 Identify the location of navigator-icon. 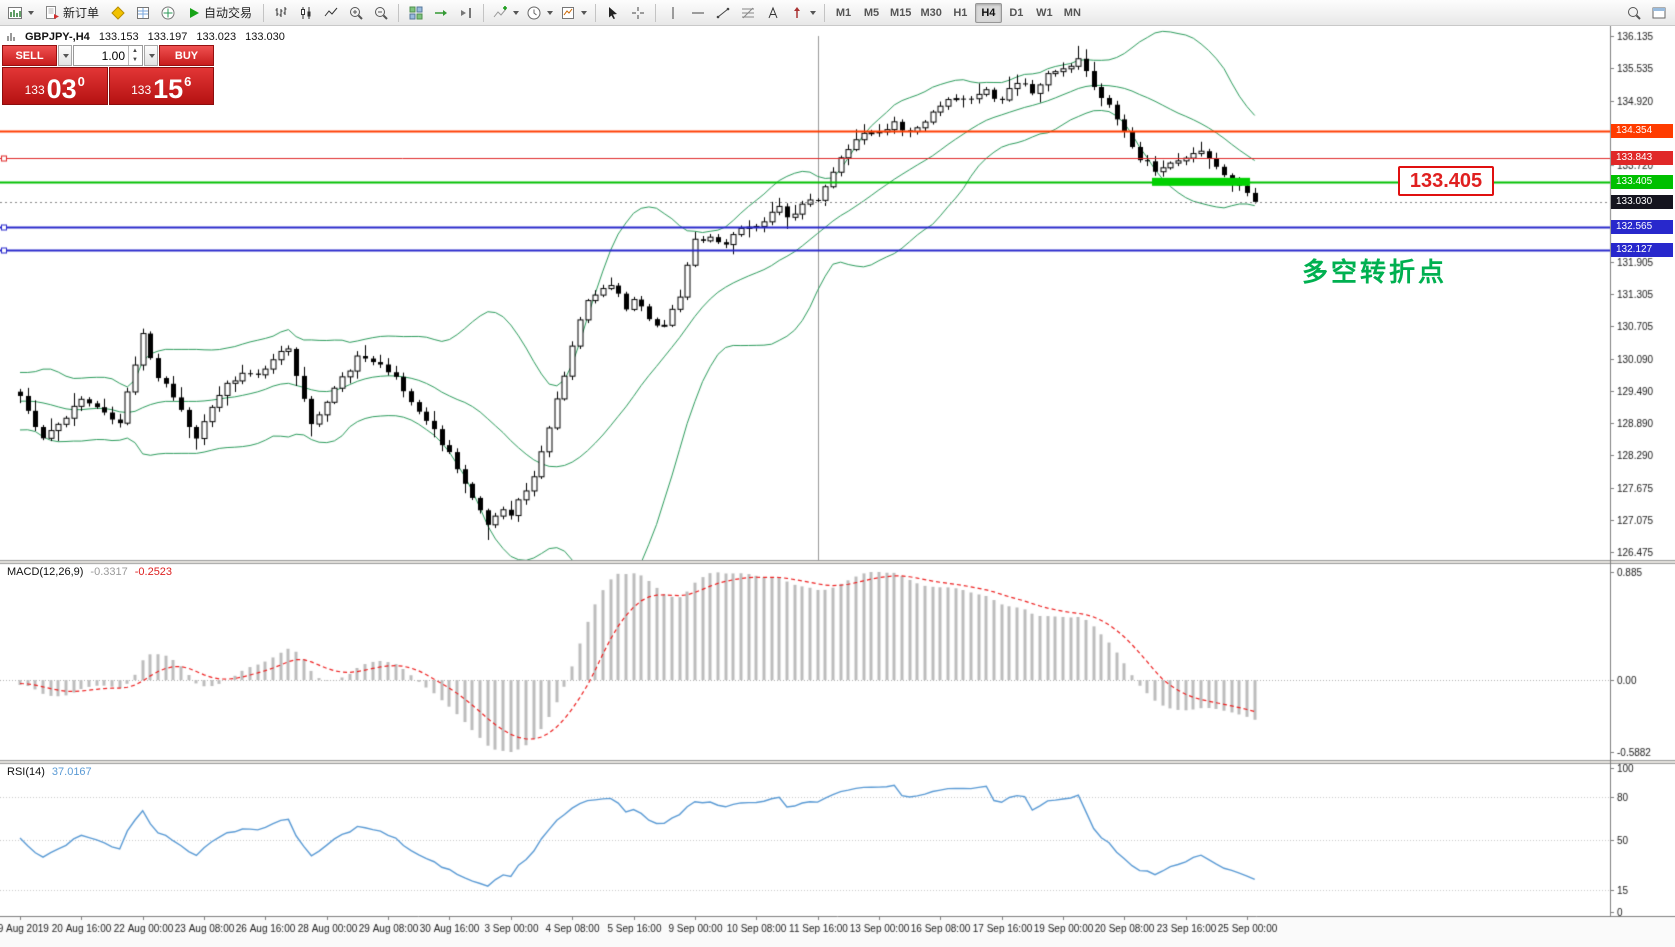
(168, 13).